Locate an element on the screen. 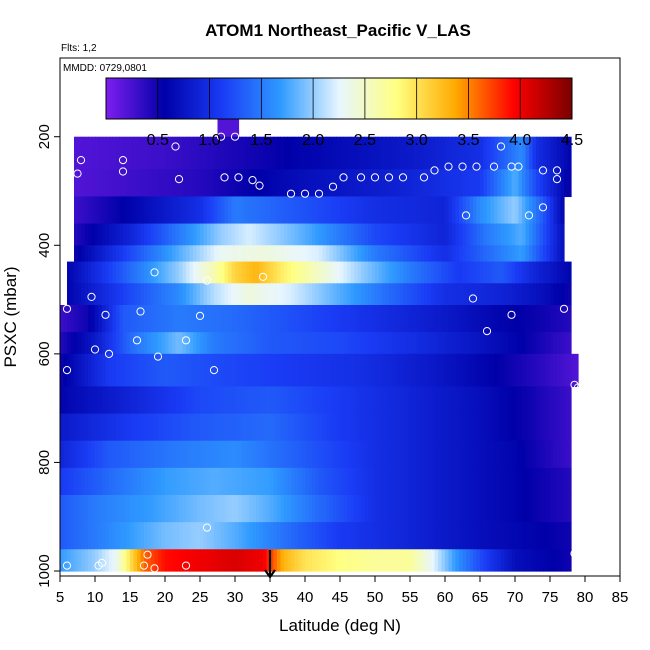 Image resolution: width=650 pixels, height=650 pixels. y-tick-label: 1000 is located at coordinates (44, 570).